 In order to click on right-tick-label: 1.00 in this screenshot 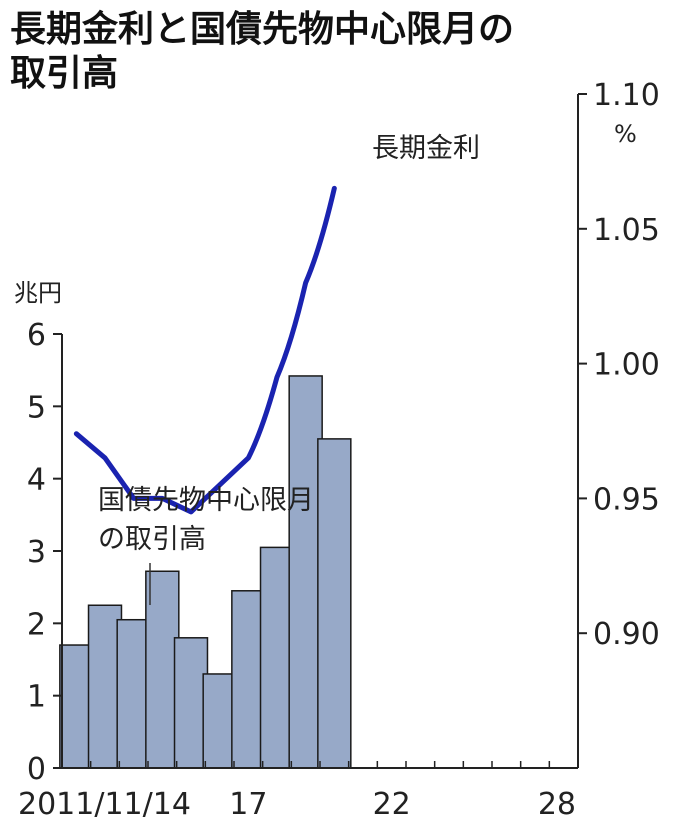, I will do `click(626, 365)`.